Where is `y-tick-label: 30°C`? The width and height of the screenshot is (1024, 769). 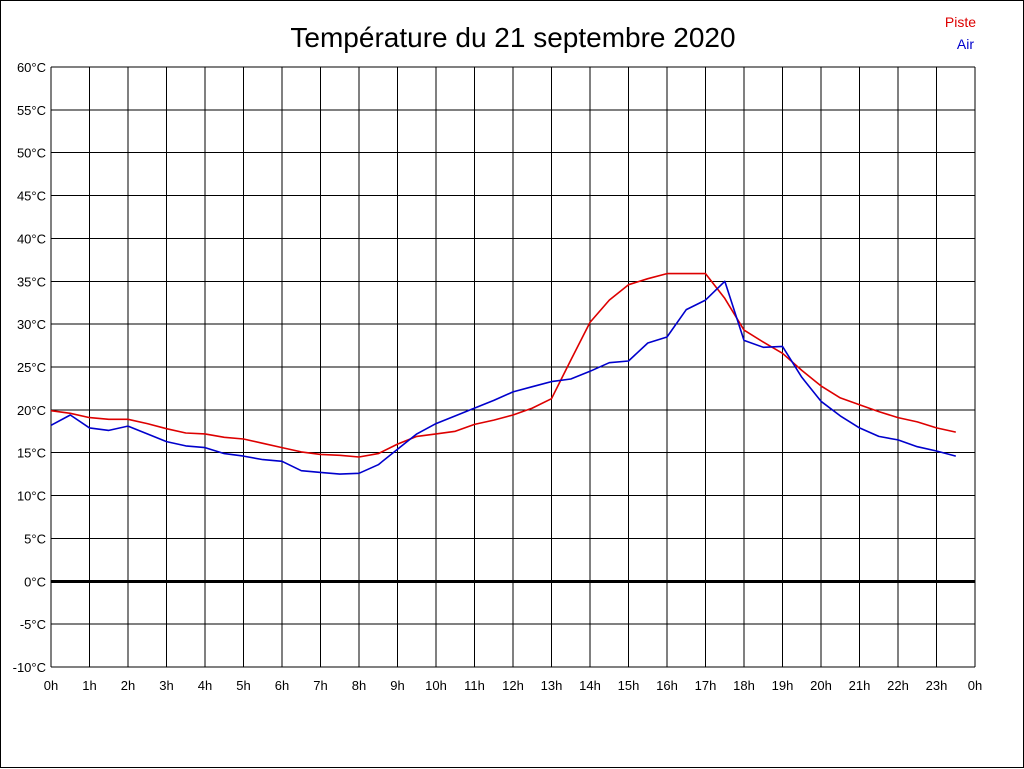 y-tick-label: 30°C is located at coordinates (31, 324).